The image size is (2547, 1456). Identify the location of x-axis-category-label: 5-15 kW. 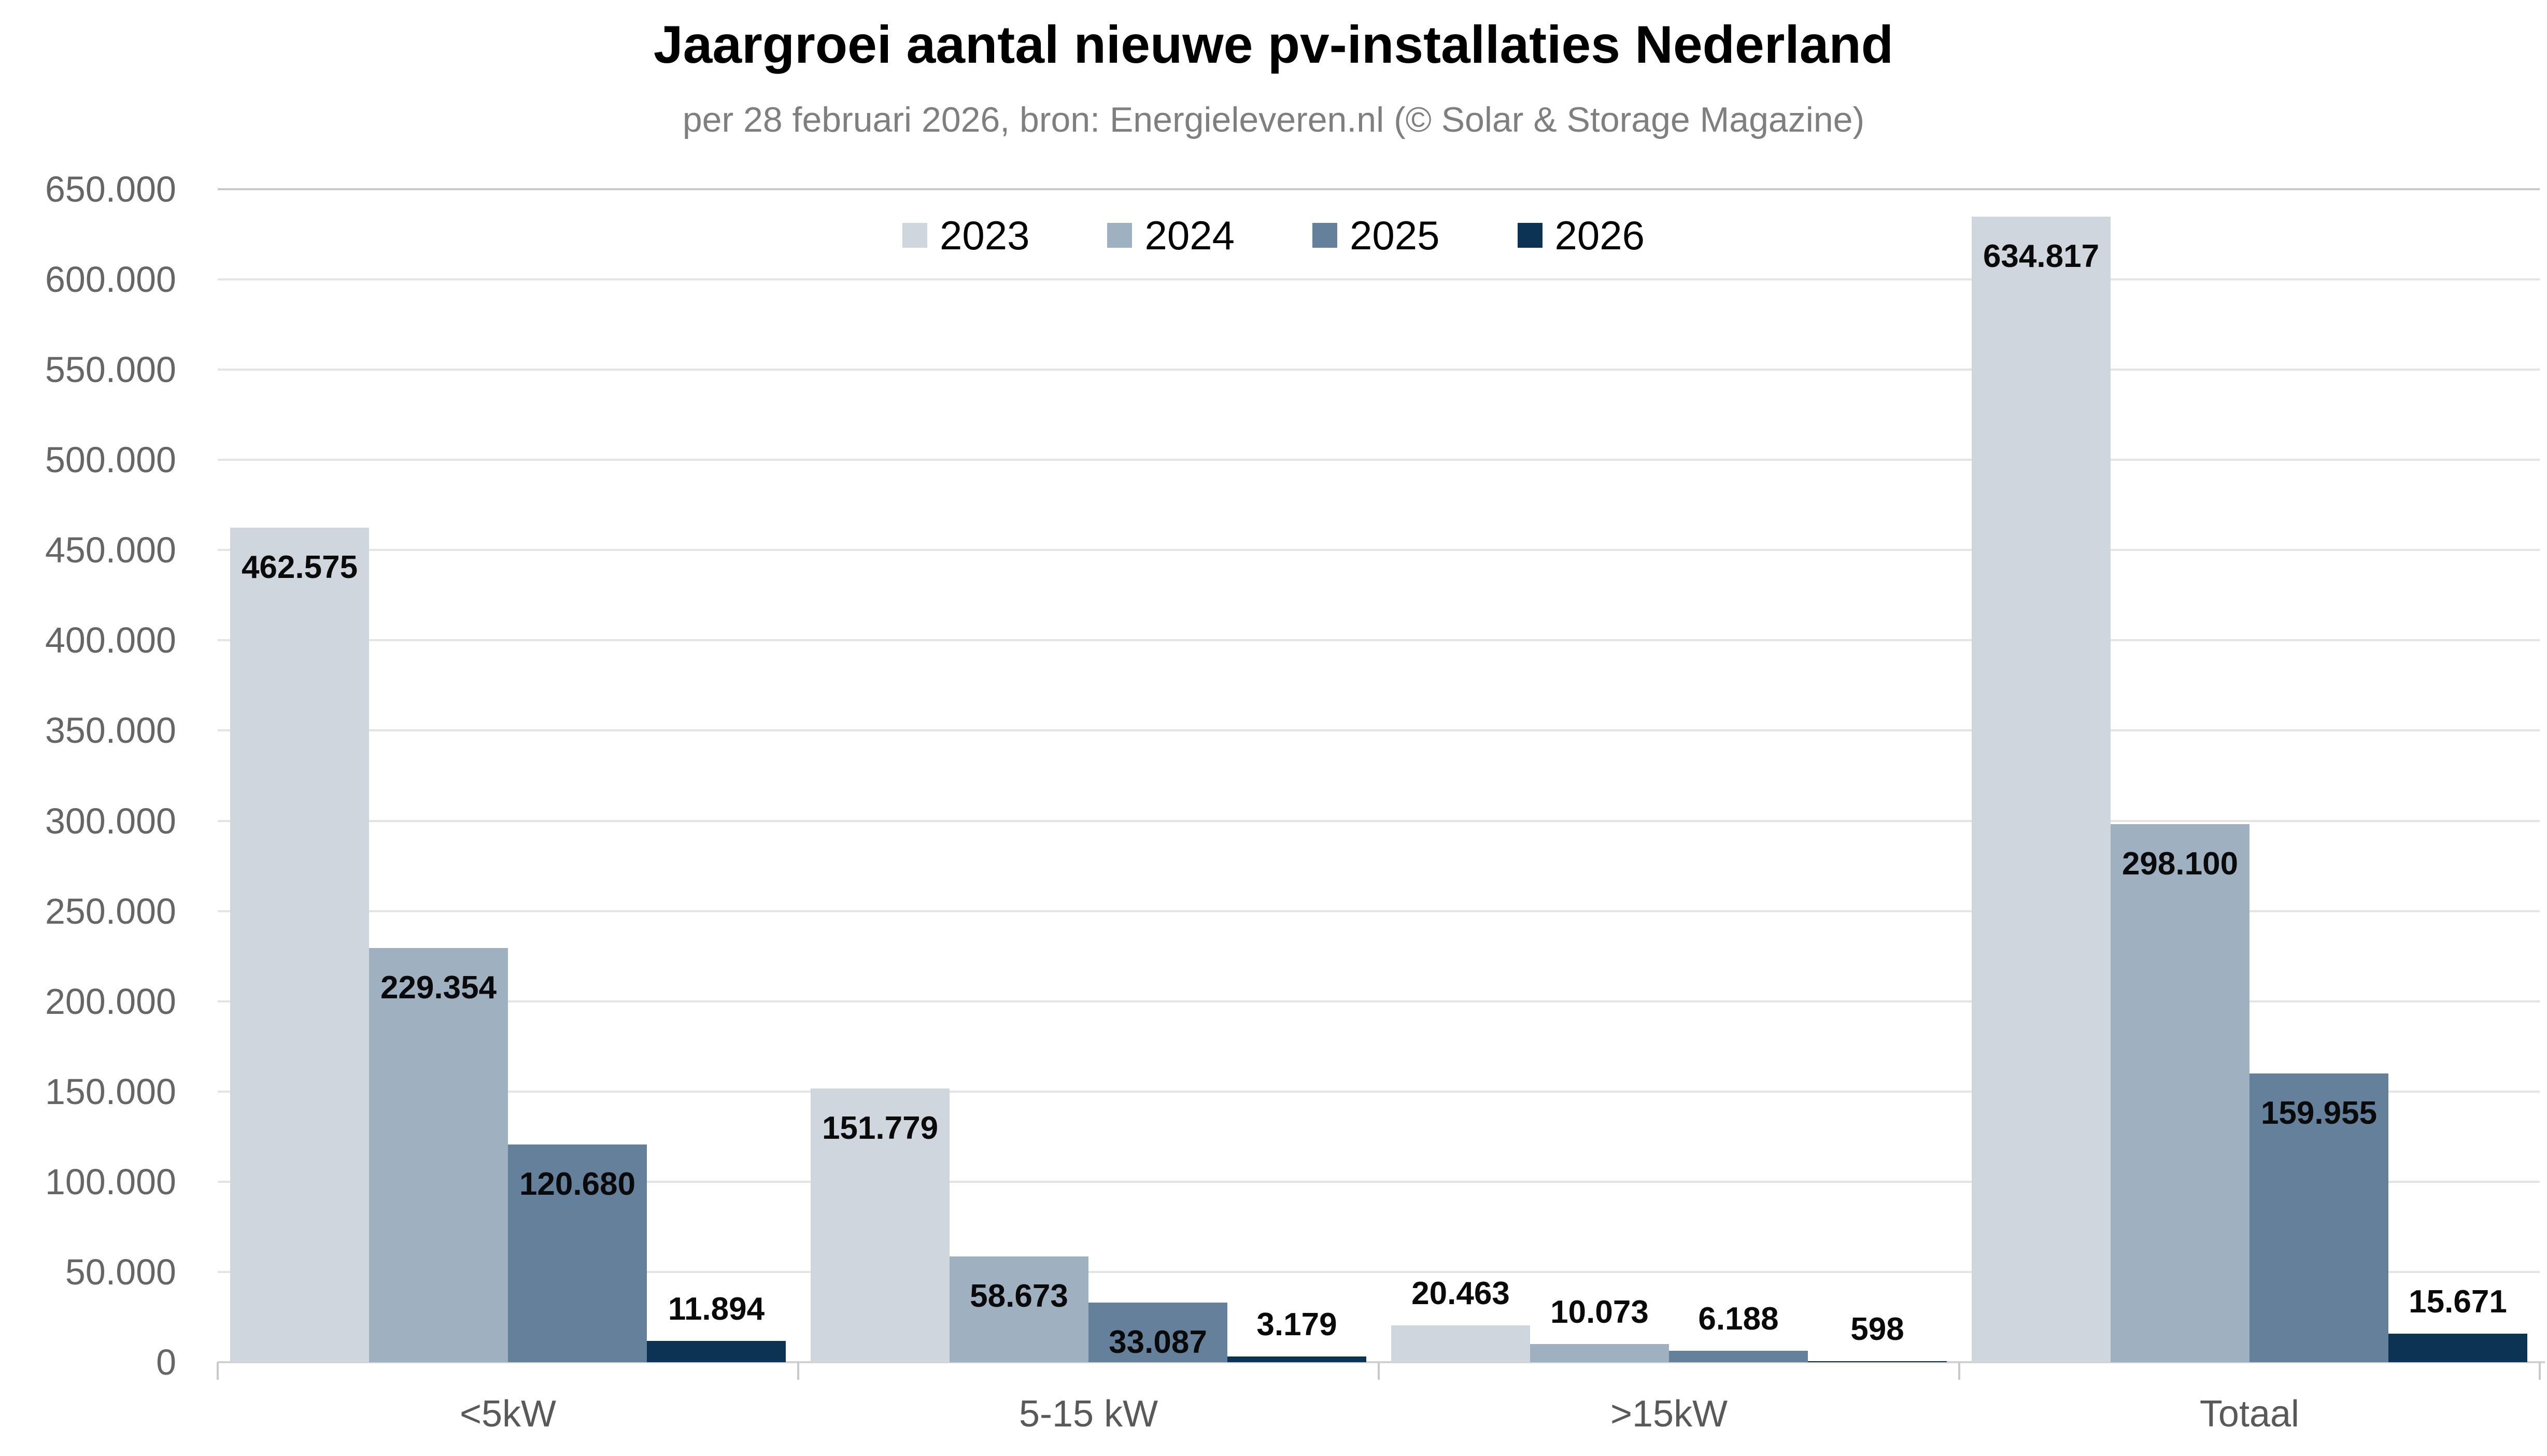
(1088, 1414).